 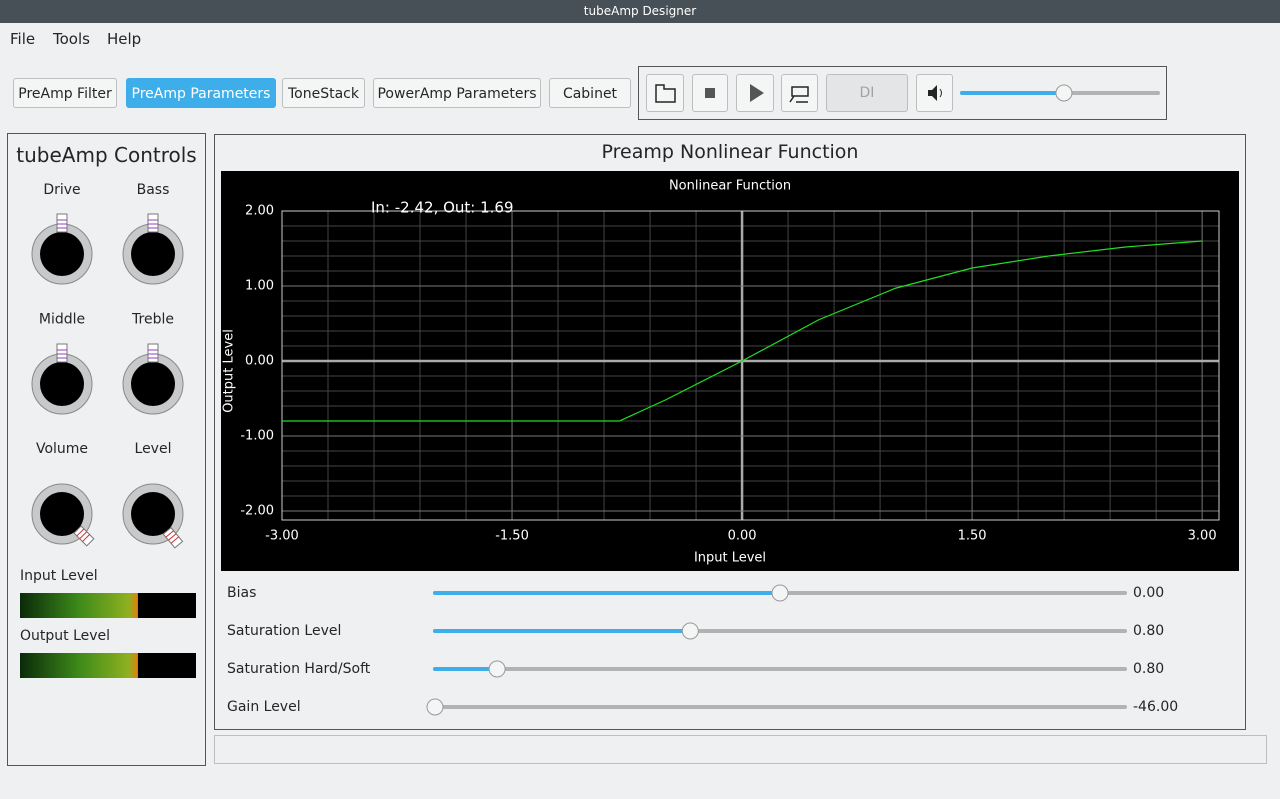 What do you see at coordinates (442, 208) in the screenshot?
I see `annotation: In: -2.42, Out: 1.69` at bounding box center [442, 208].